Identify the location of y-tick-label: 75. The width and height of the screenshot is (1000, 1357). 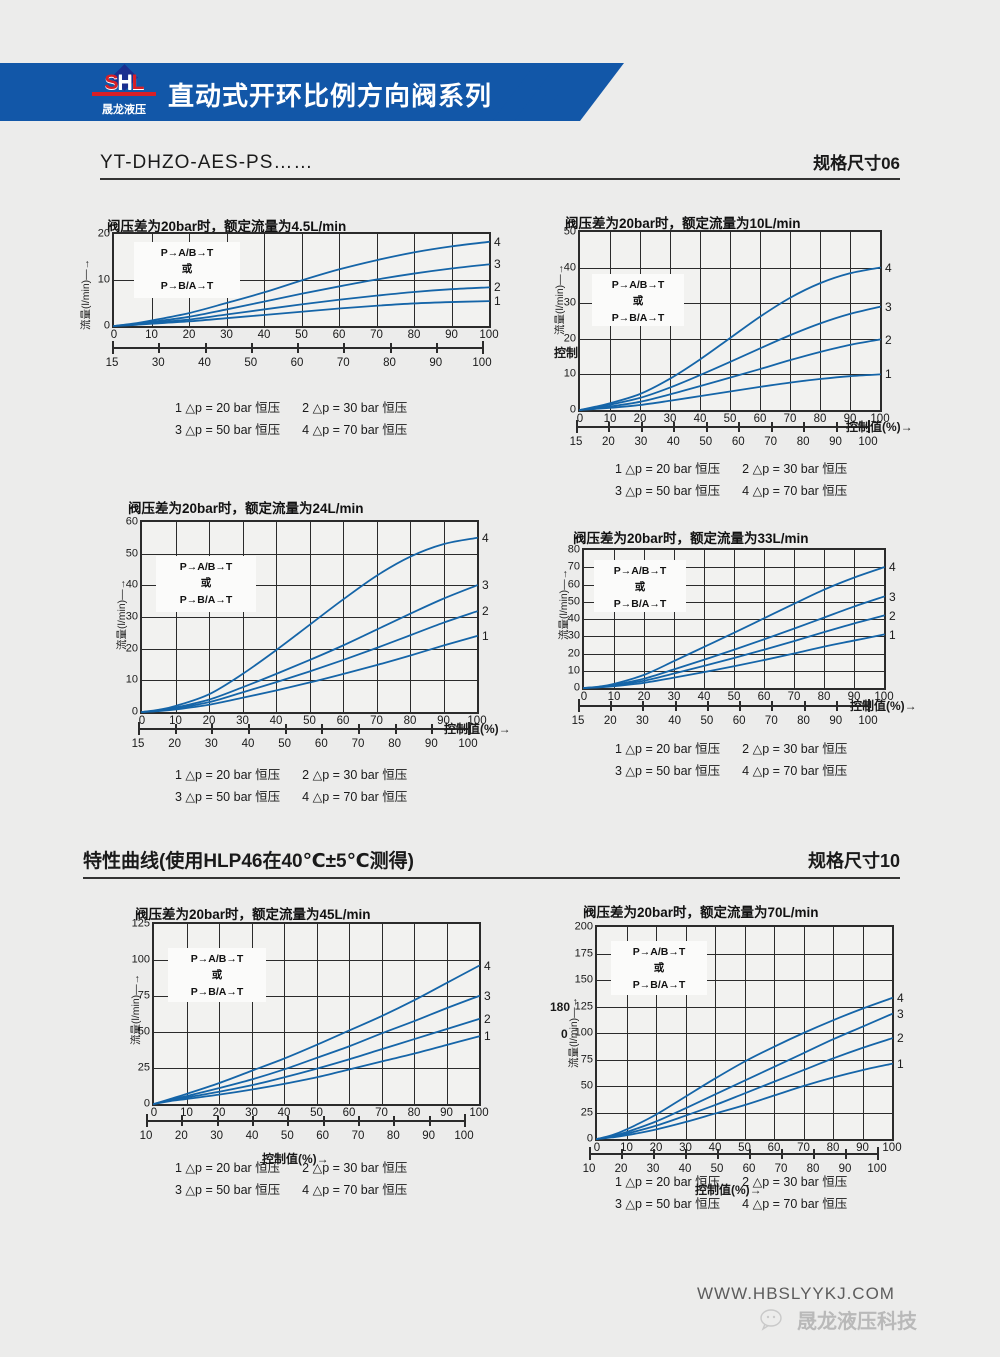
(143, 995).